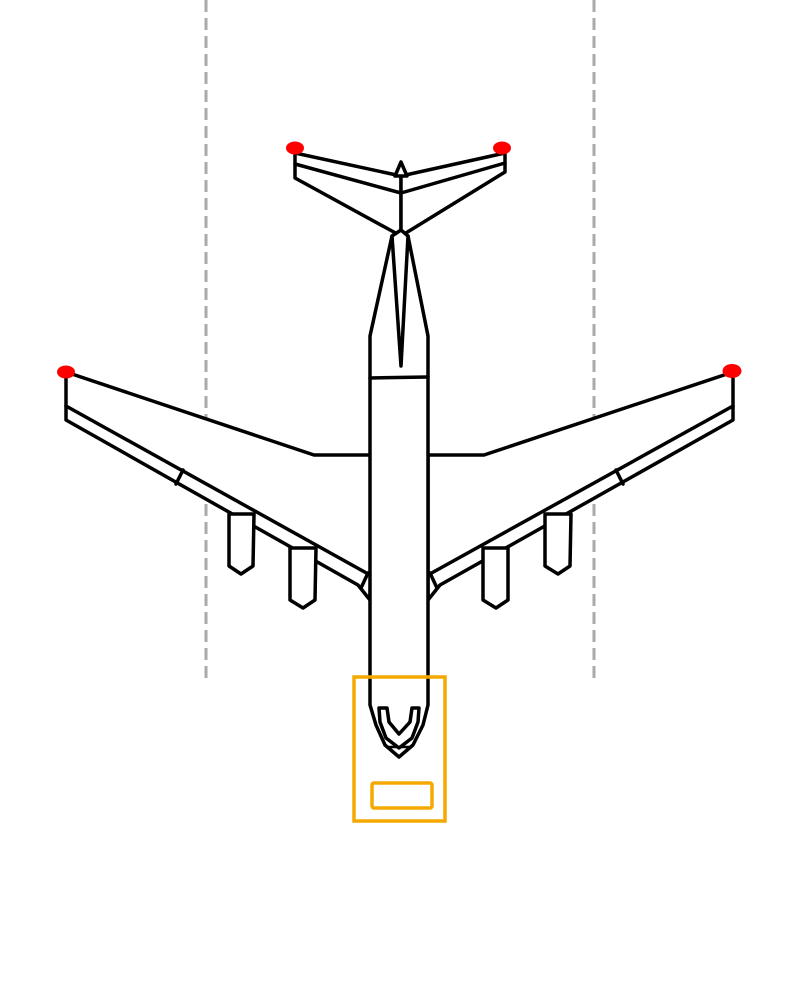  What do you see at coordinates (303, 578) in the screenshot?
I see `left-inner-engine` at bounding box center [303, 578].